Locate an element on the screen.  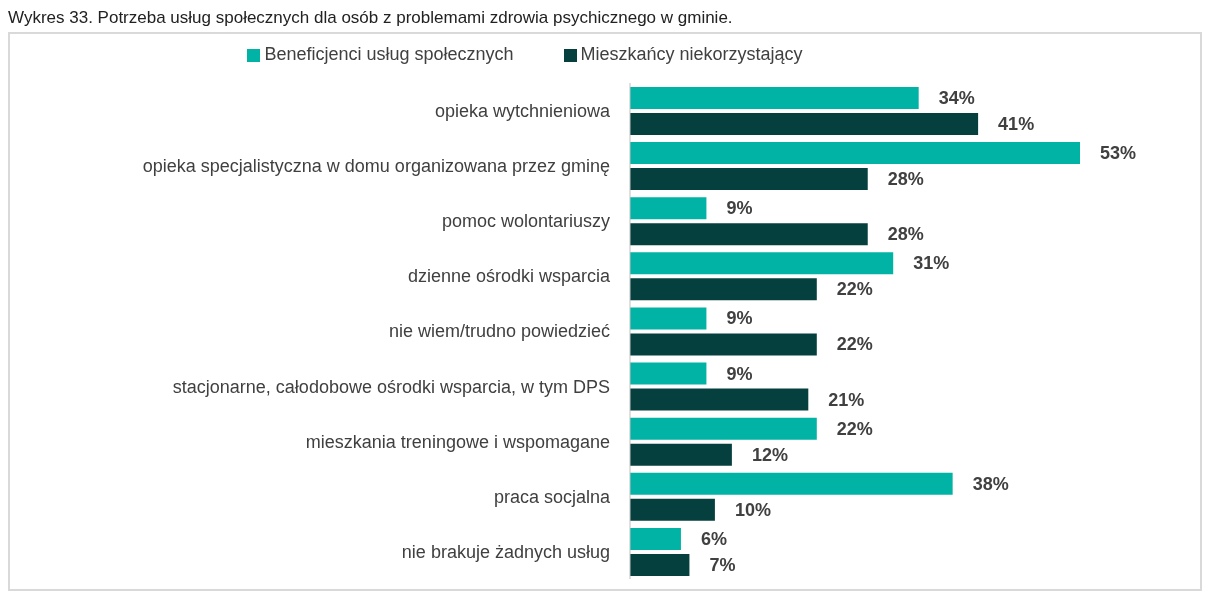
y-tick-label: dzienne ośrodki wsparcia is located at coordinates (509, 276).